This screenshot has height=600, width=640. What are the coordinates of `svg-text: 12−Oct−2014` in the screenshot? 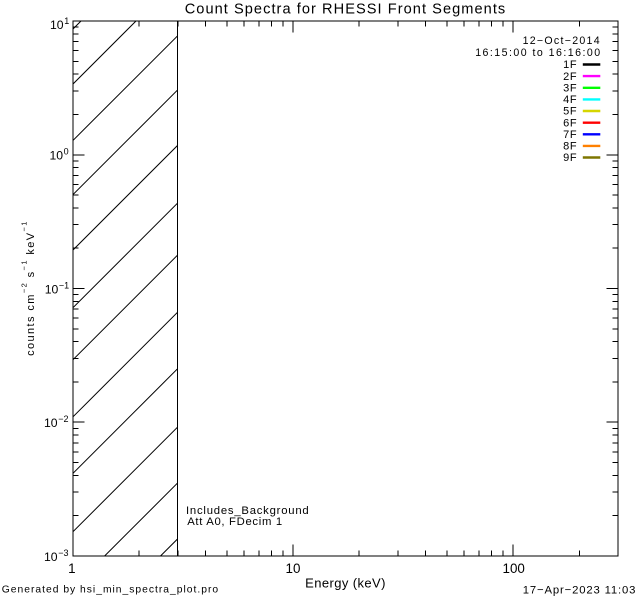 It's located at (562, 41).